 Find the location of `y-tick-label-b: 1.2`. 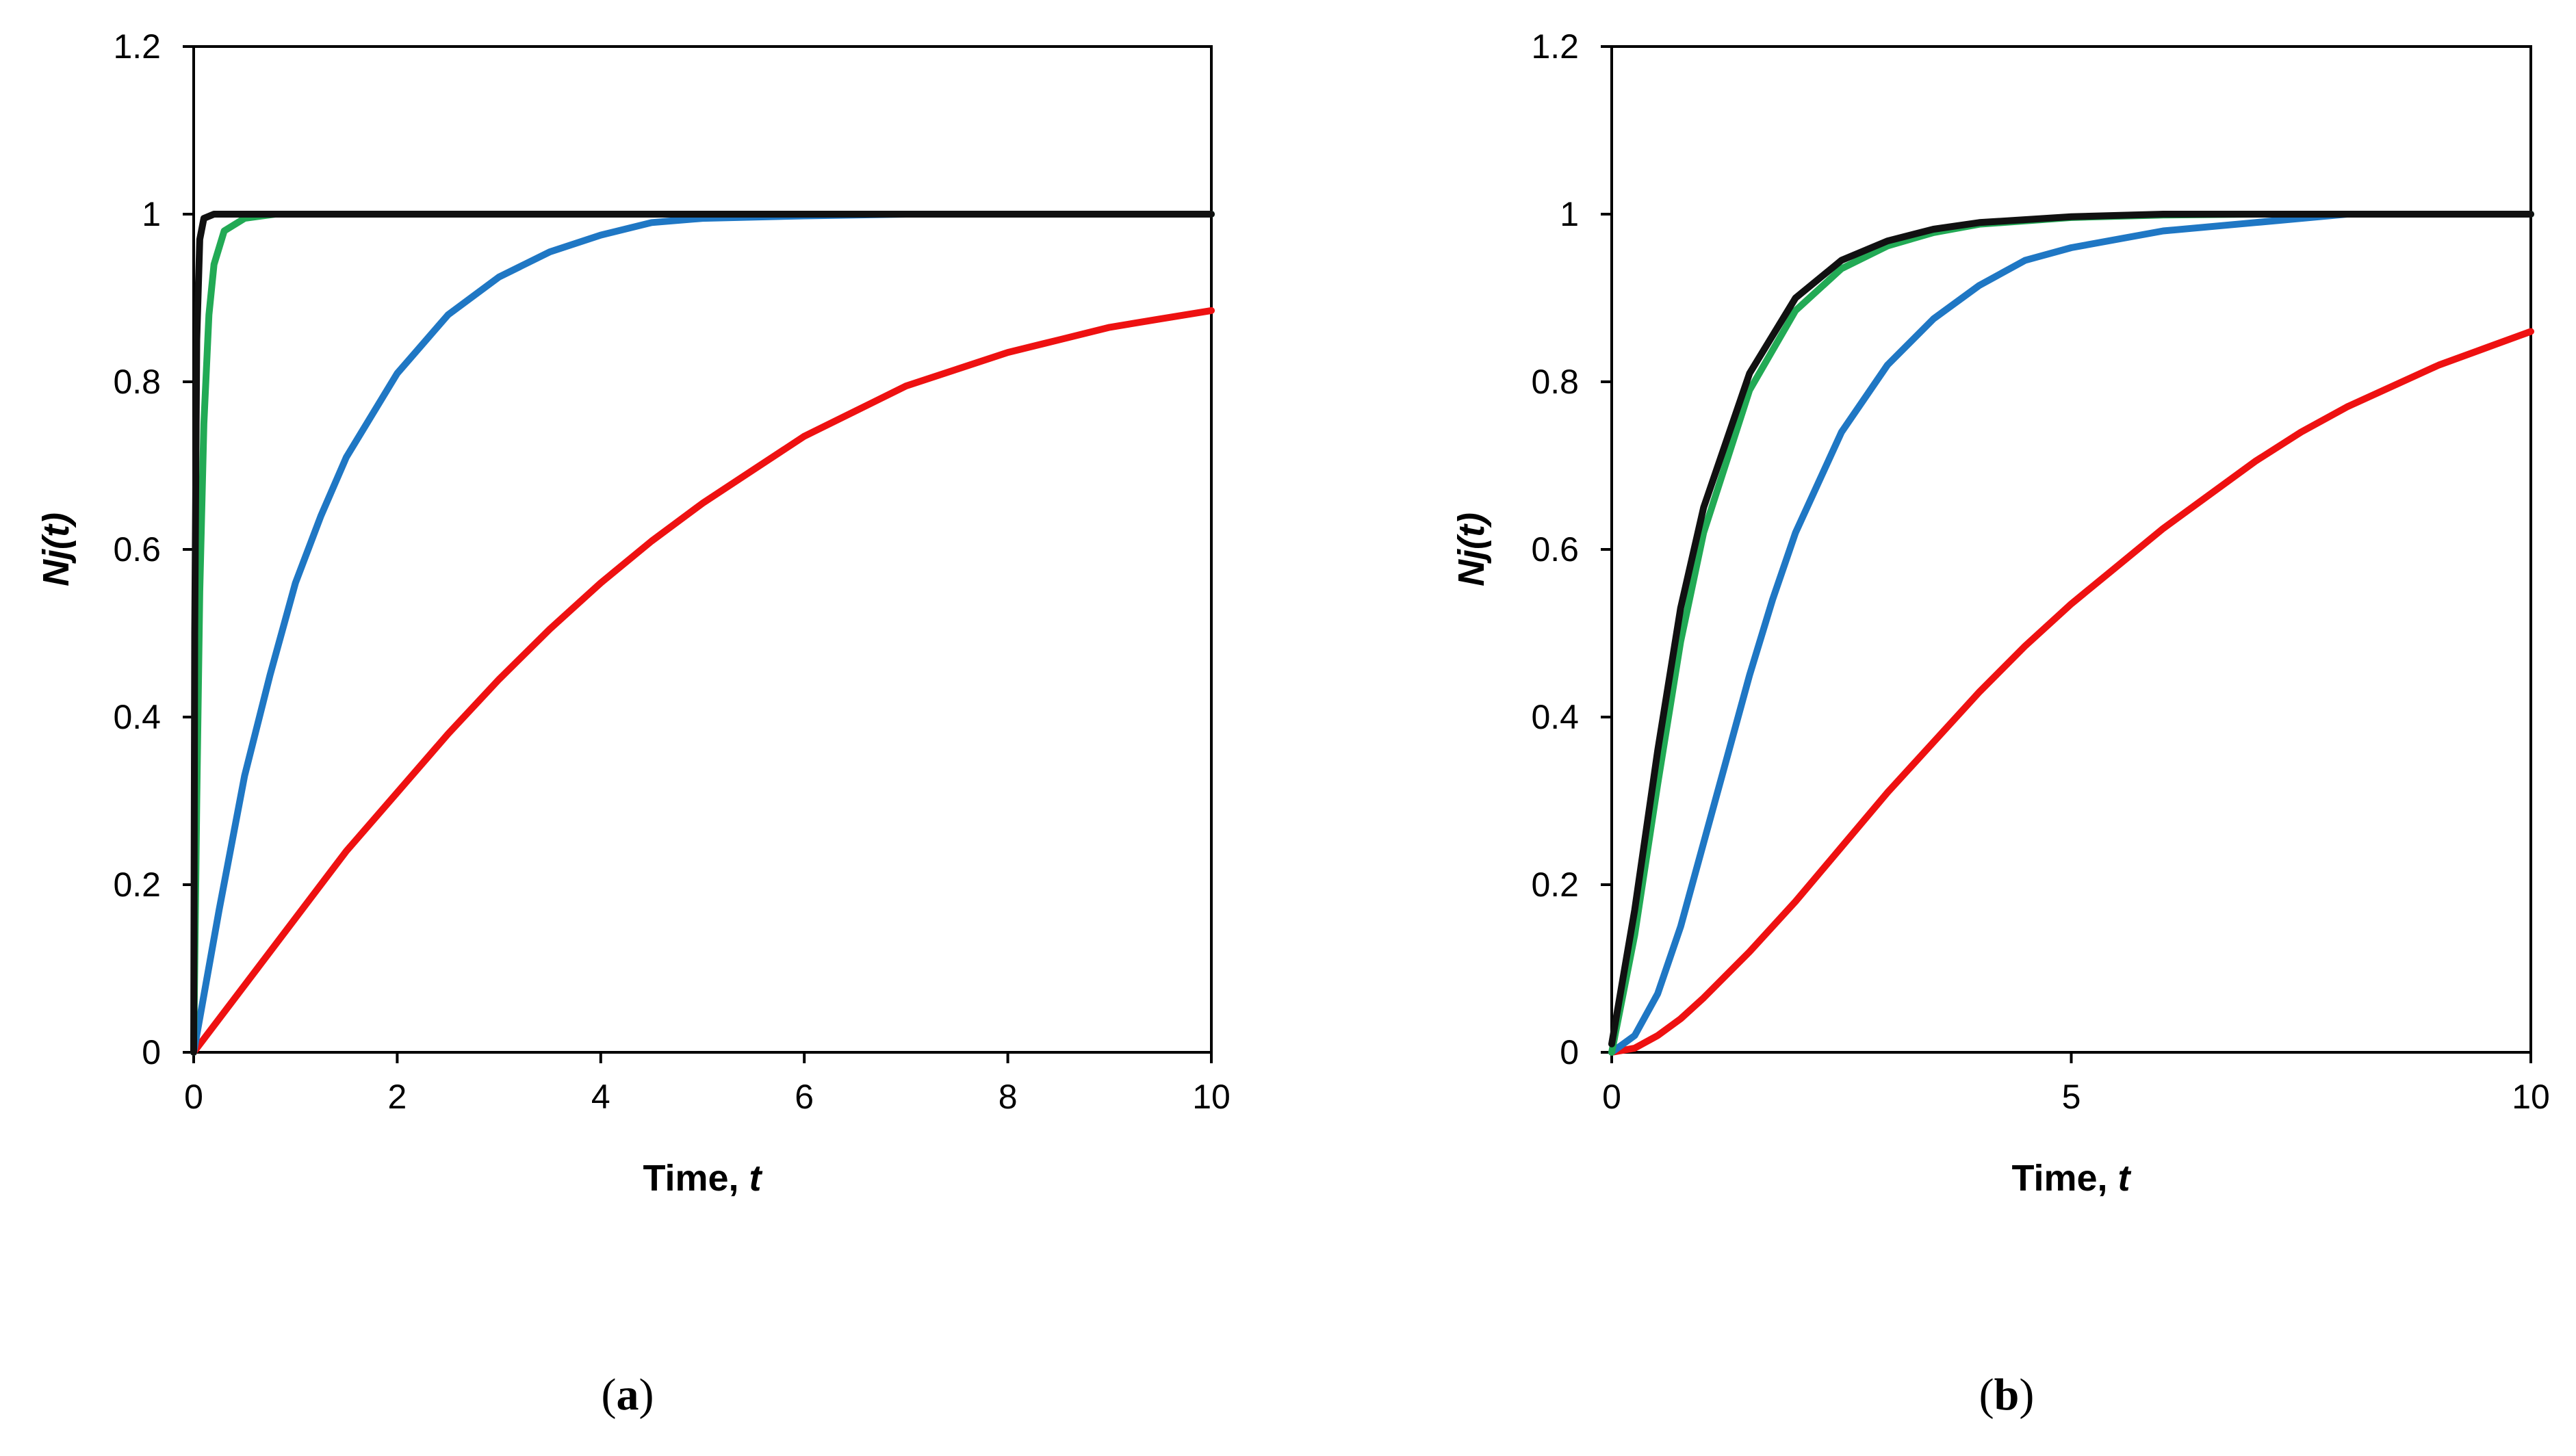

y-tick-label-b: 1.2 is located at coordinates (1555, 46).